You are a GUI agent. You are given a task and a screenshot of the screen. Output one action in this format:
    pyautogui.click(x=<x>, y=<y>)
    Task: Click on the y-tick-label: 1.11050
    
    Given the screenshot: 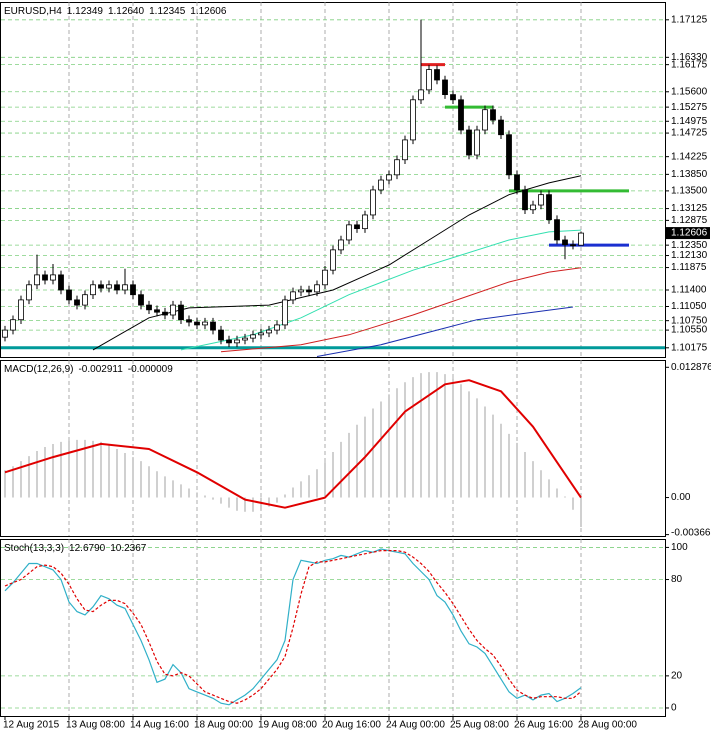 What is the action you would take?
    pyautogui.click(x=689, y=306)
    